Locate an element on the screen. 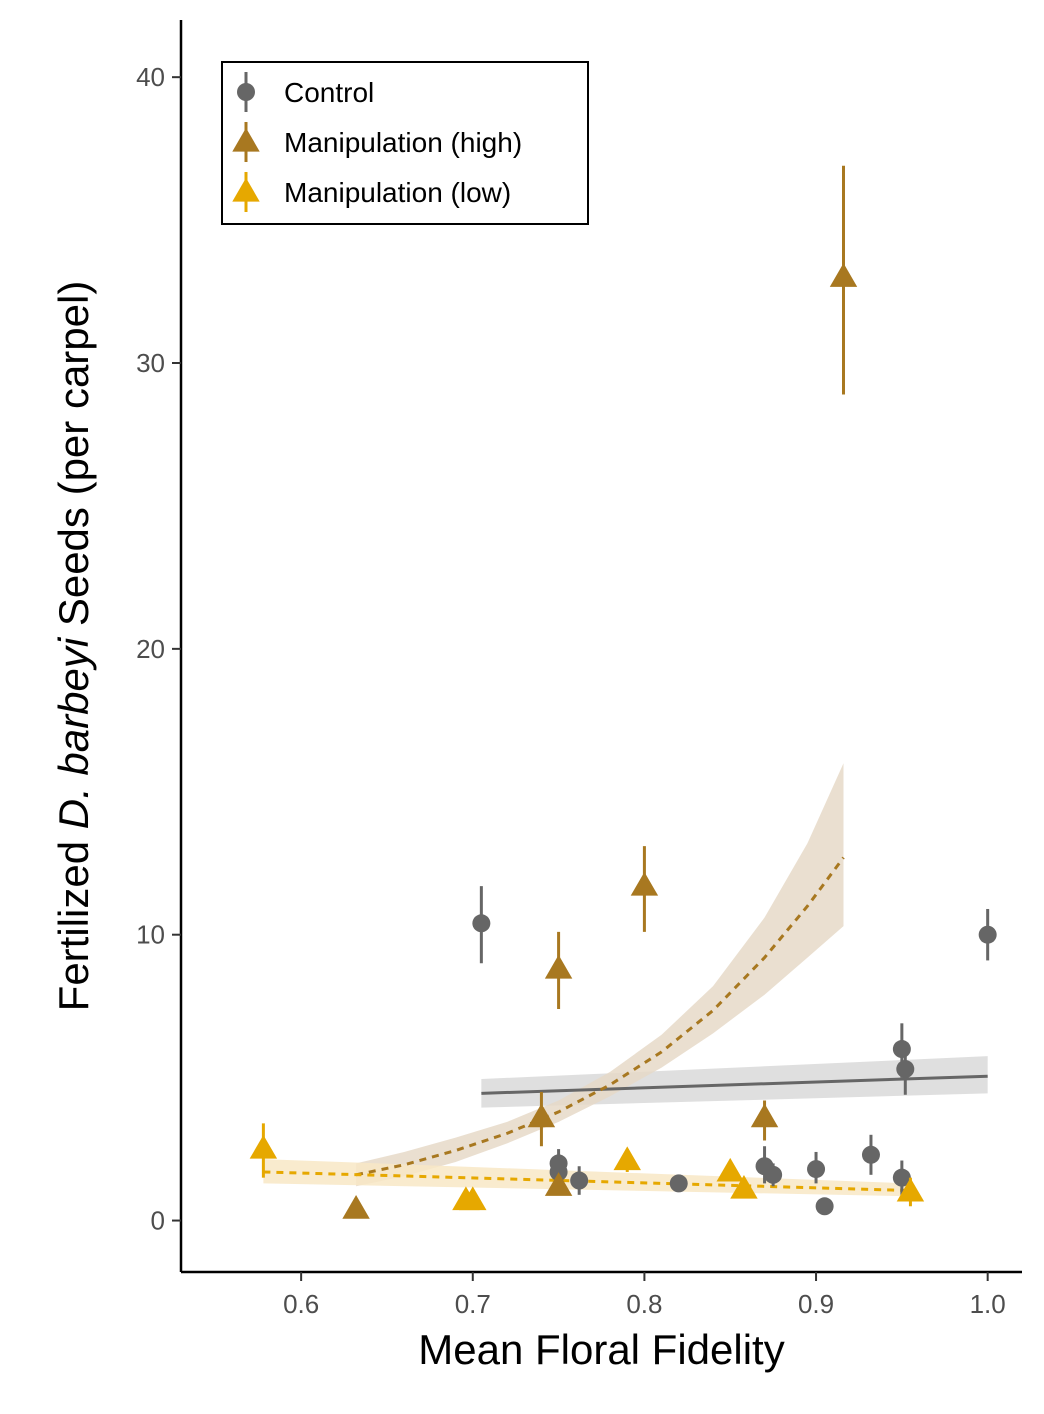  legend-label: Manipulation (low) is located at coordinates (397, 192).